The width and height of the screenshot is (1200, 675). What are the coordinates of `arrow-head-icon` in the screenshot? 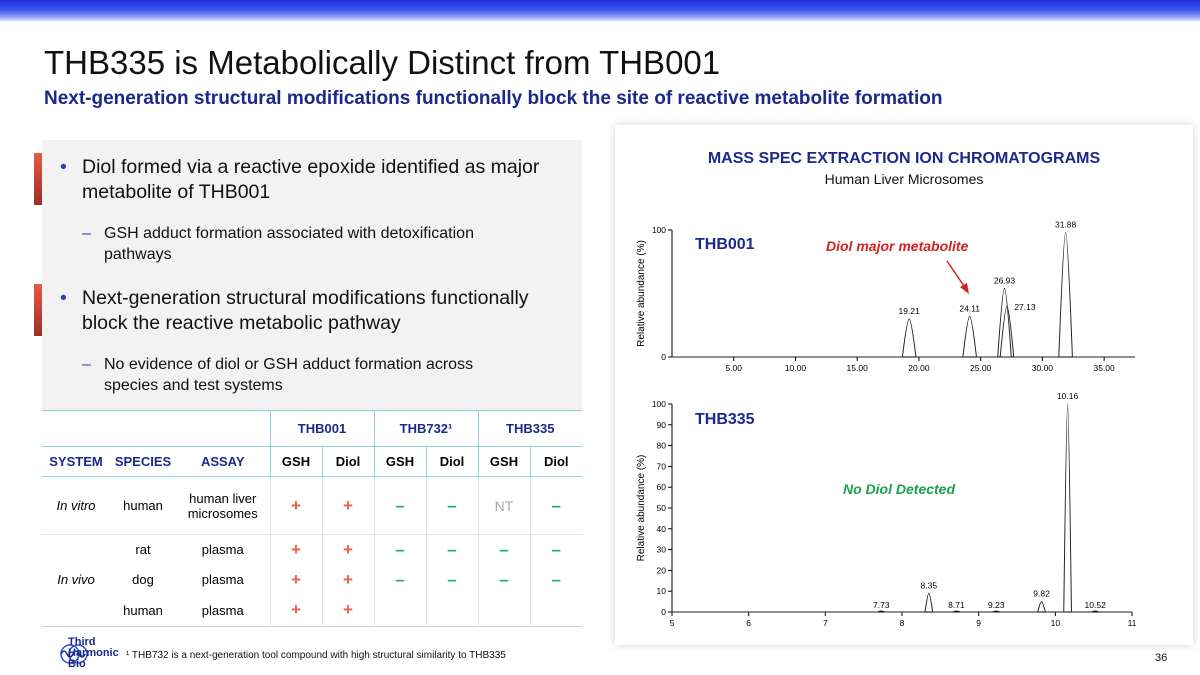 It's located at (964, 288).